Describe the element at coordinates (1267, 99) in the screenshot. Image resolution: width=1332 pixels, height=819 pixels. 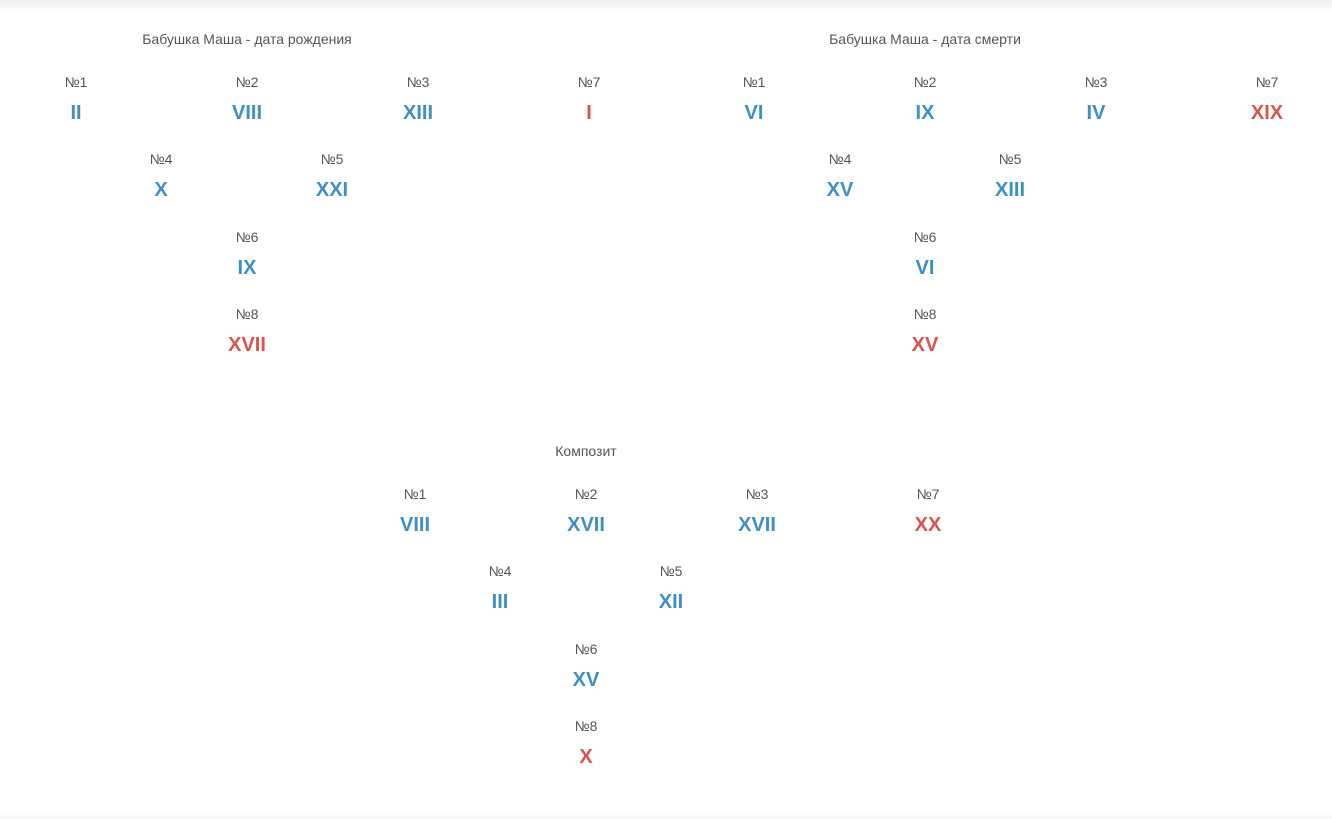
I see `death-cell-7: №7 XIX` at that location.